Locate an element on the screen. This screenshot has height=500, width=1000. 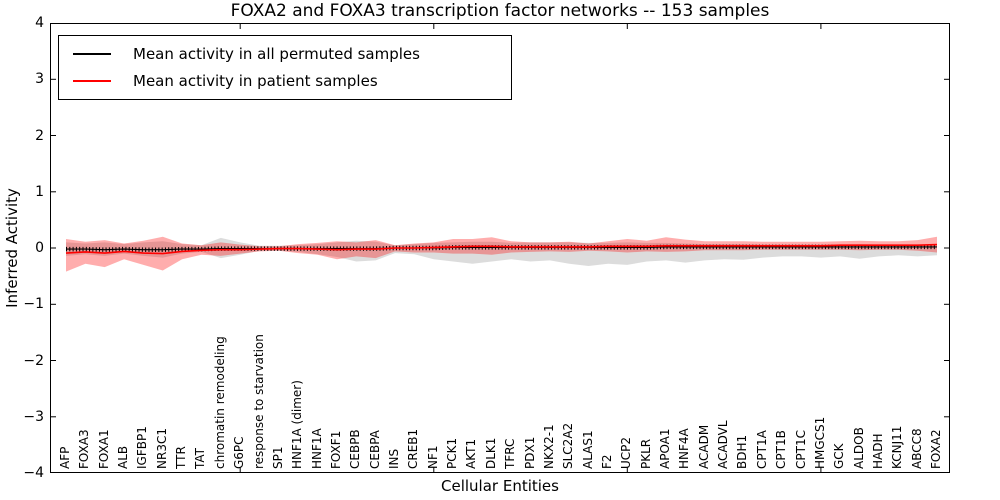
patient-line-swatch is located at coordinates (92, 81).